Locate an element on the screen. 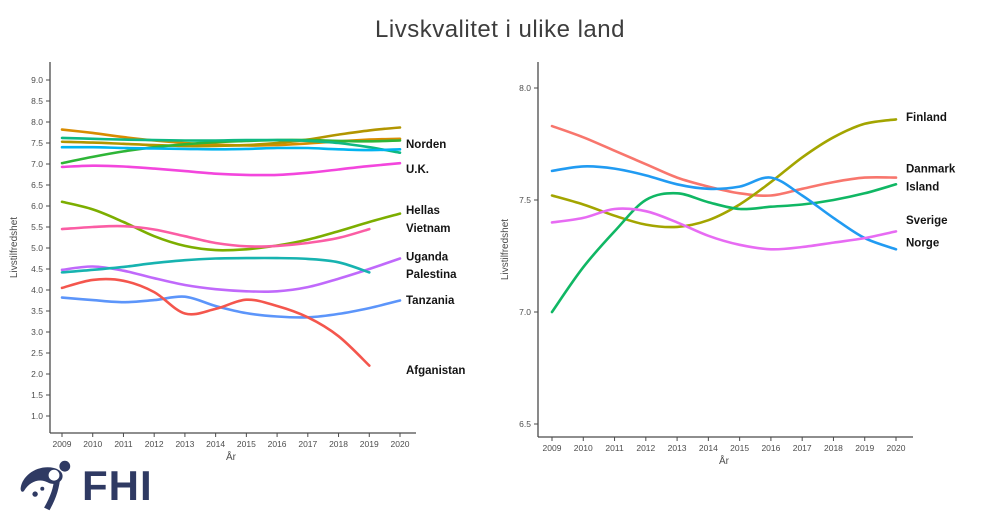 This screenshot has width=1000, height=532. series-label-hellas: Hellas is located at coordinates (423, 211).